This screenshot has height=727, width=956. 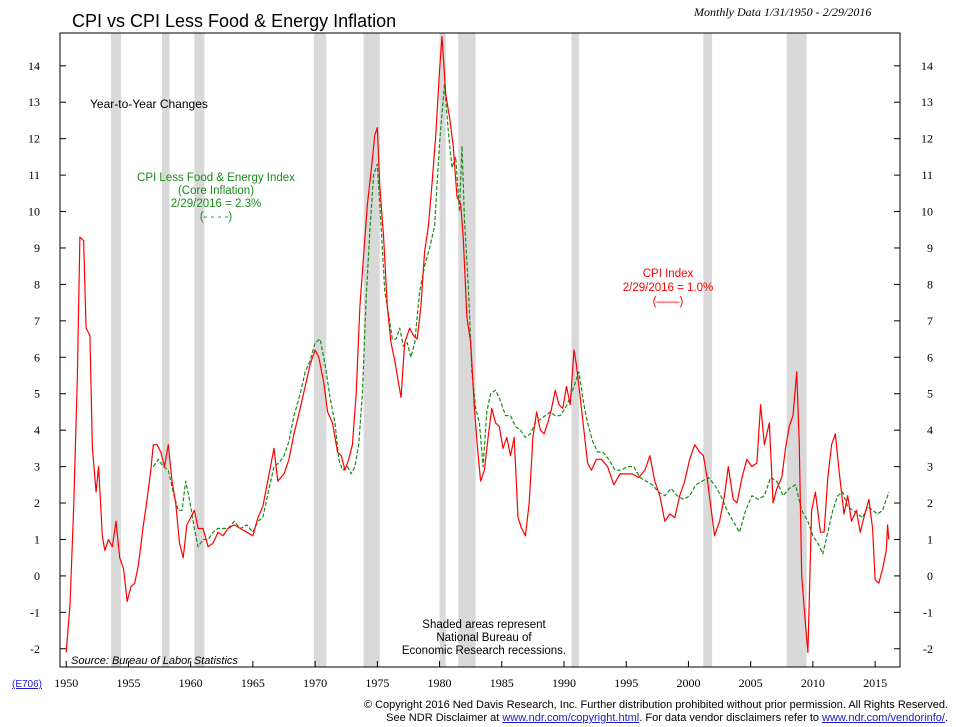 What do you see at coordinates (27, 684) in the screenshot?
I see `chart-code-link: (E706)` at bounding box center [27, 684].